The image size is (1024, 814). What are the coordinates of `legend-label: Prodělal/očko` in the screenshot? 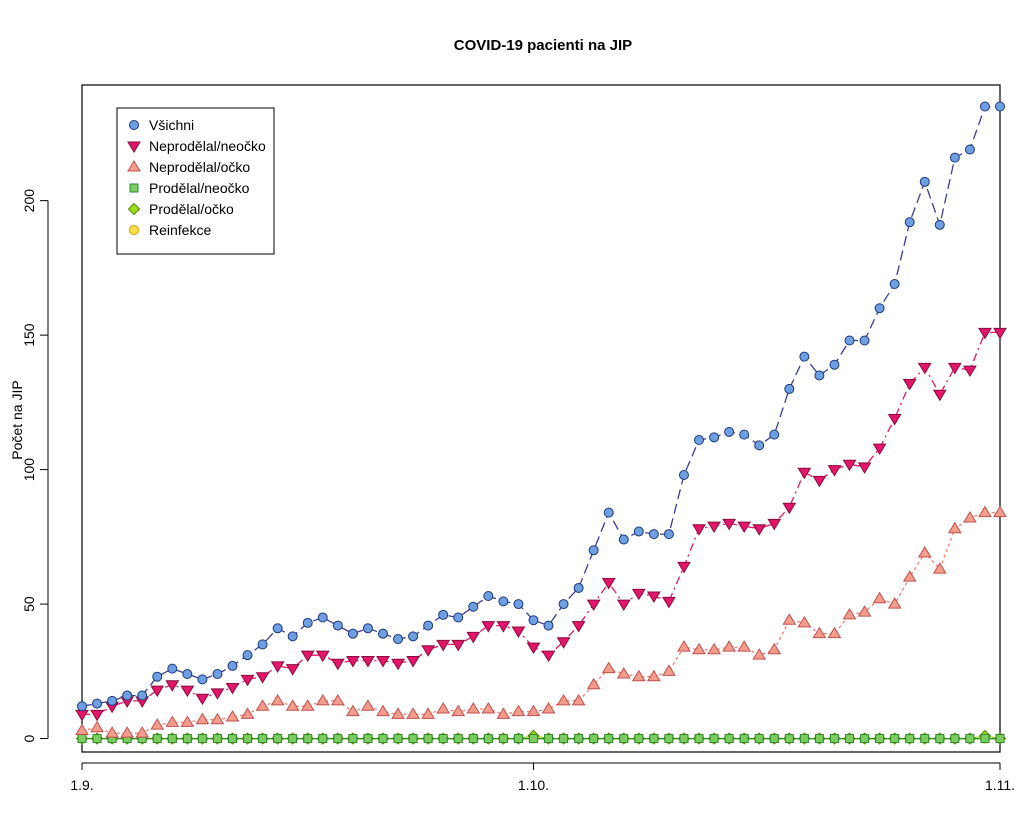 It's located at (191, 209).